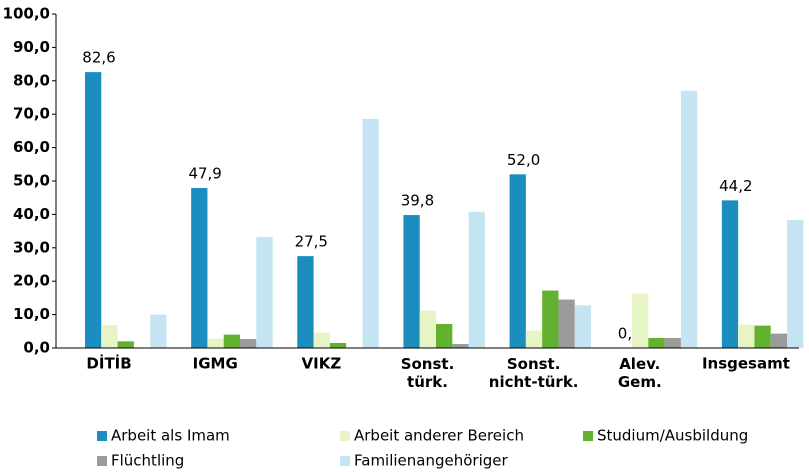 Image resolution: width=809 pixels, height=472 pixels. What do you see at coordinates (31, 114) in the screenshot?
I see `y-tick-label: 70,0` at bounding box center [31, 114].